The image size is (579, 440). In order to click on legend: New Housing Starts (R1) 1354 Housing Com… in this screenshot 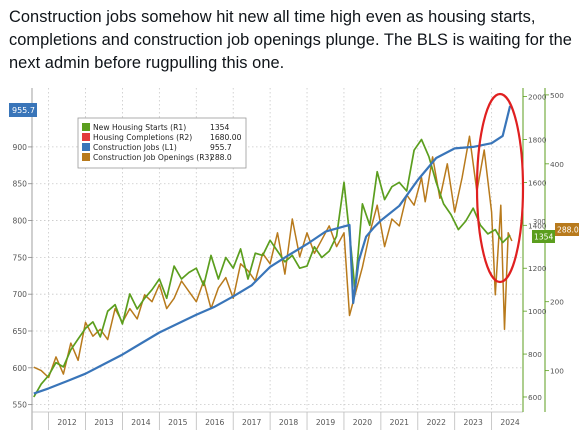, I will do `click(162, 143)`.